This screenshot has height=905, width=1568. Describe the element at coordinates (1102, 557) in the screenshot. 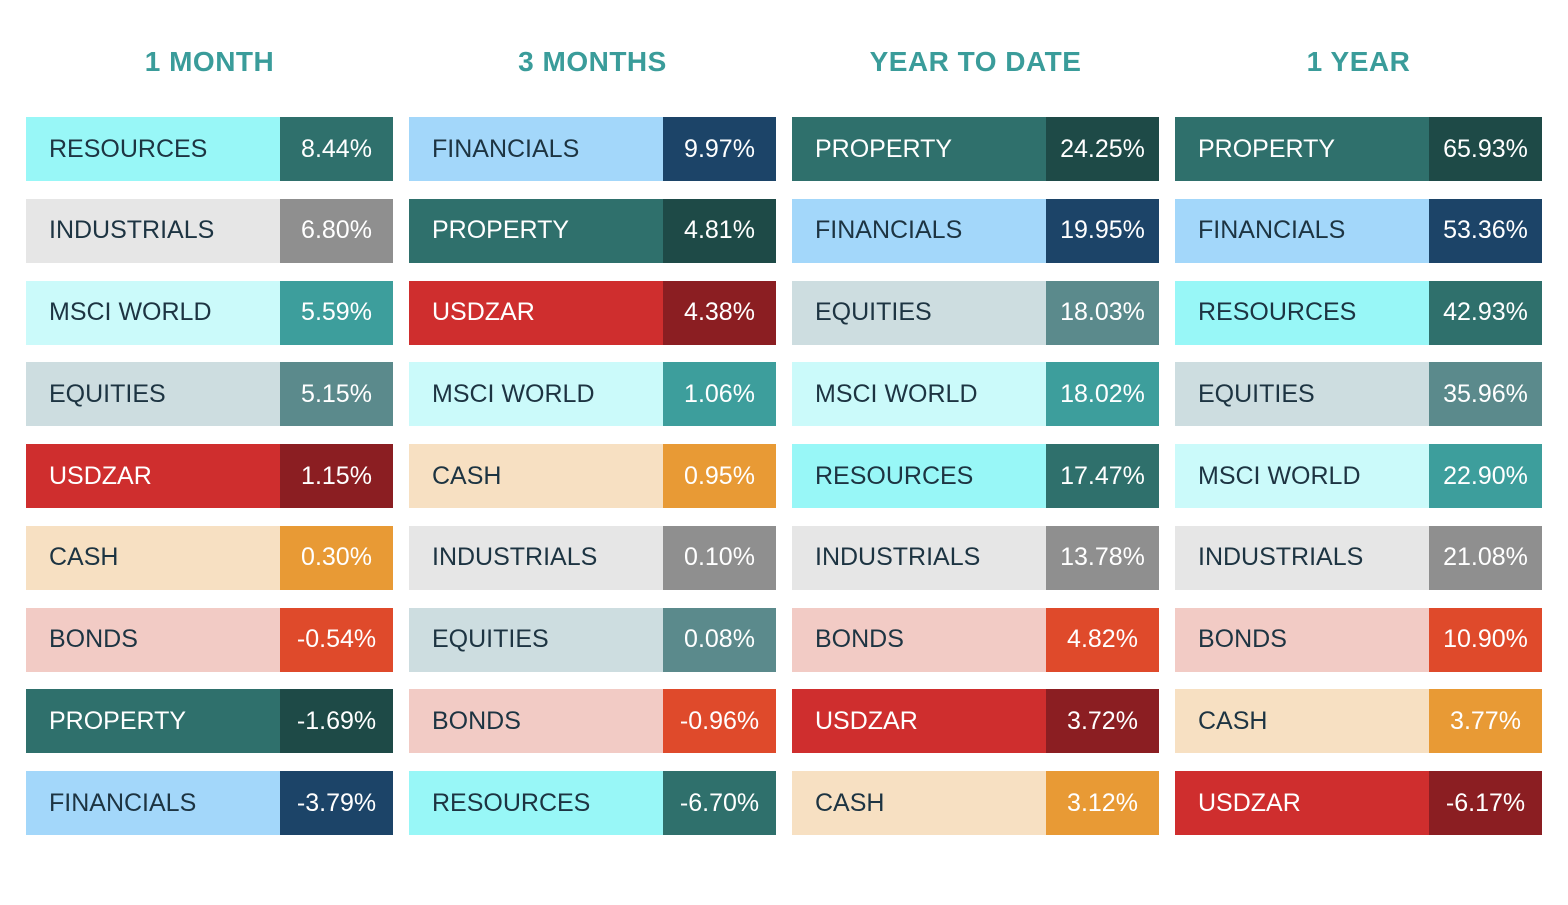

I see `asset-return: 13.78%` at that location.